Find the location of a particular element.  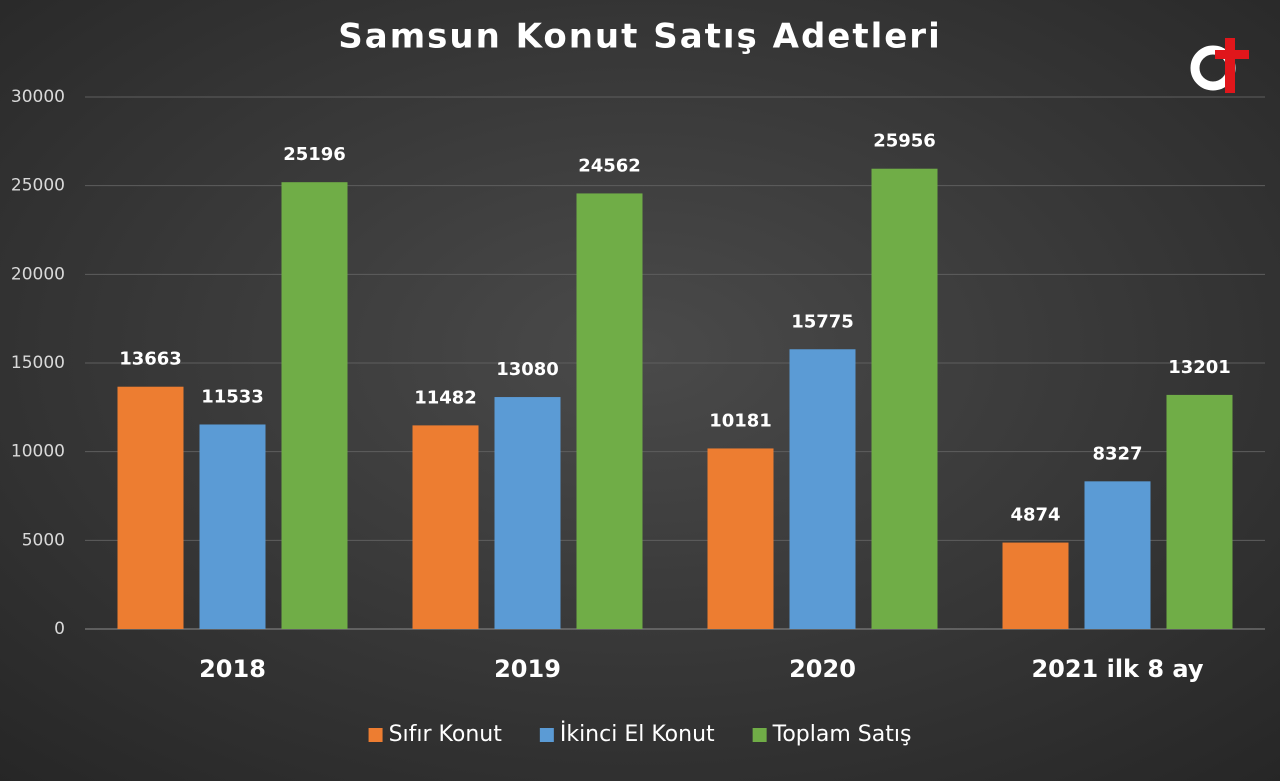

y-tick-label: 25000 is located at coordinates (38, 186).